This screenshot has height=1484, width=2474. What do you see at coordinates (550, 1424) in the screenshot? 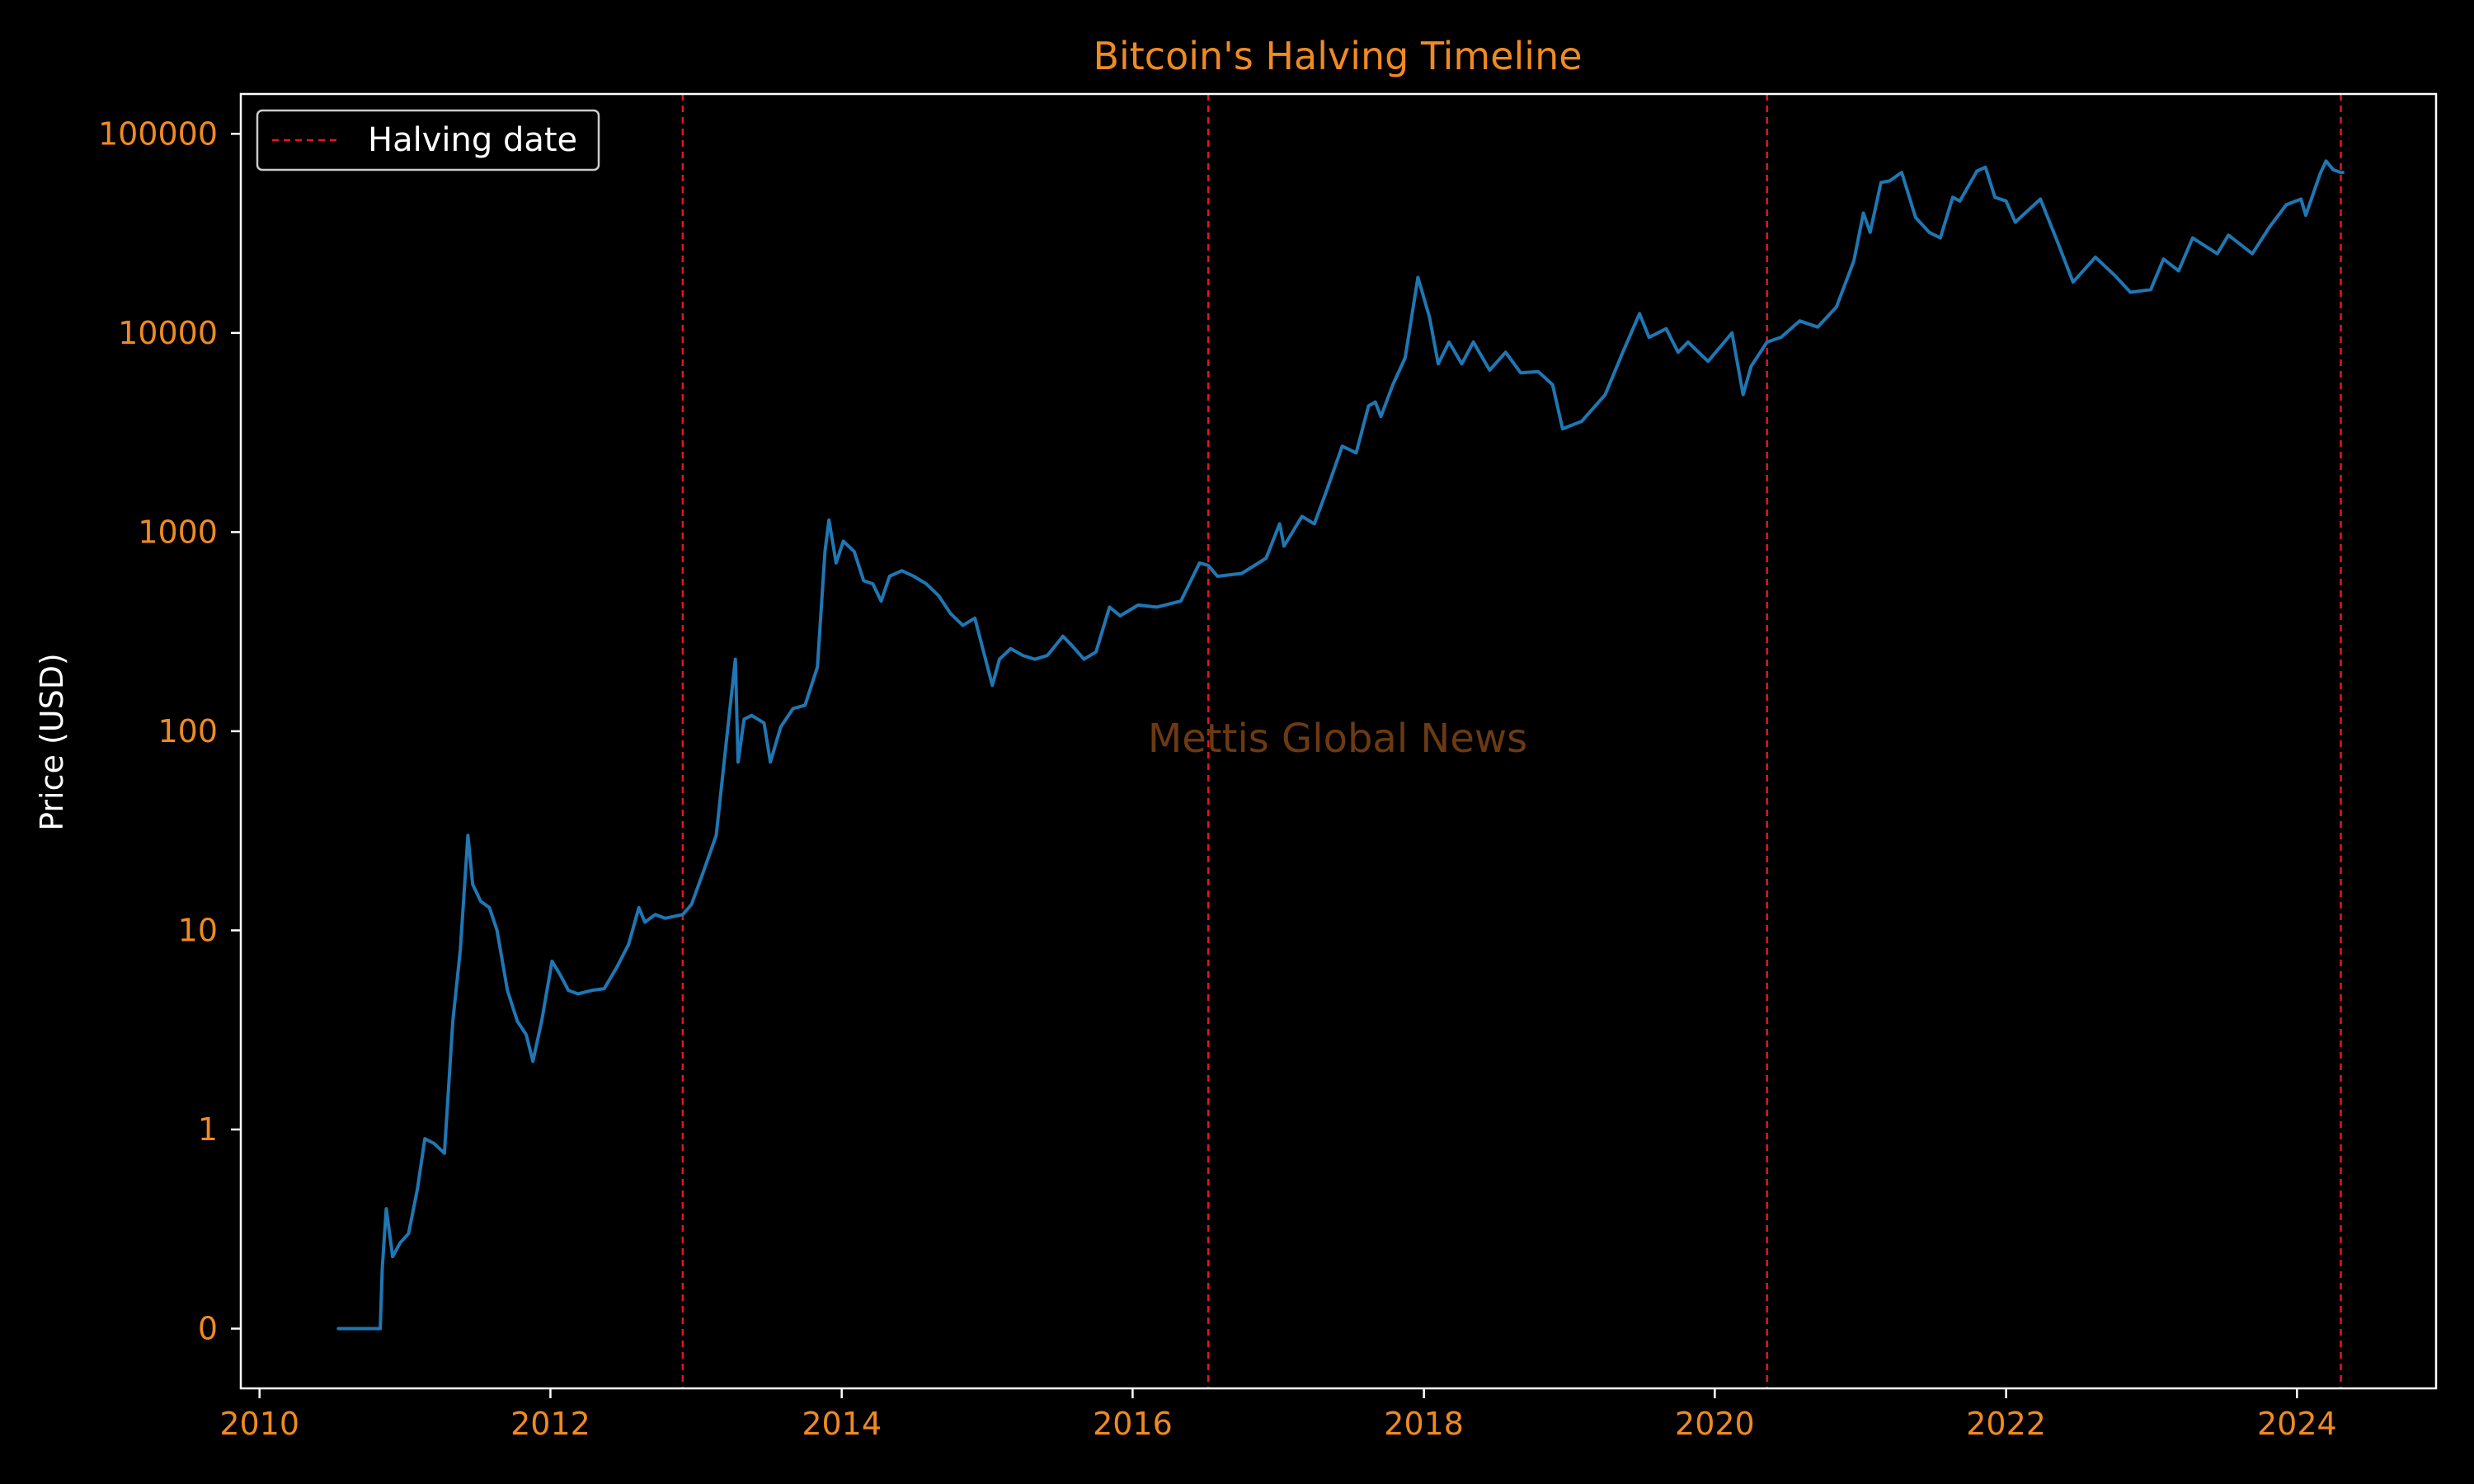
I see `x-tick-label: 2012` at bounding box center [550, 1424].